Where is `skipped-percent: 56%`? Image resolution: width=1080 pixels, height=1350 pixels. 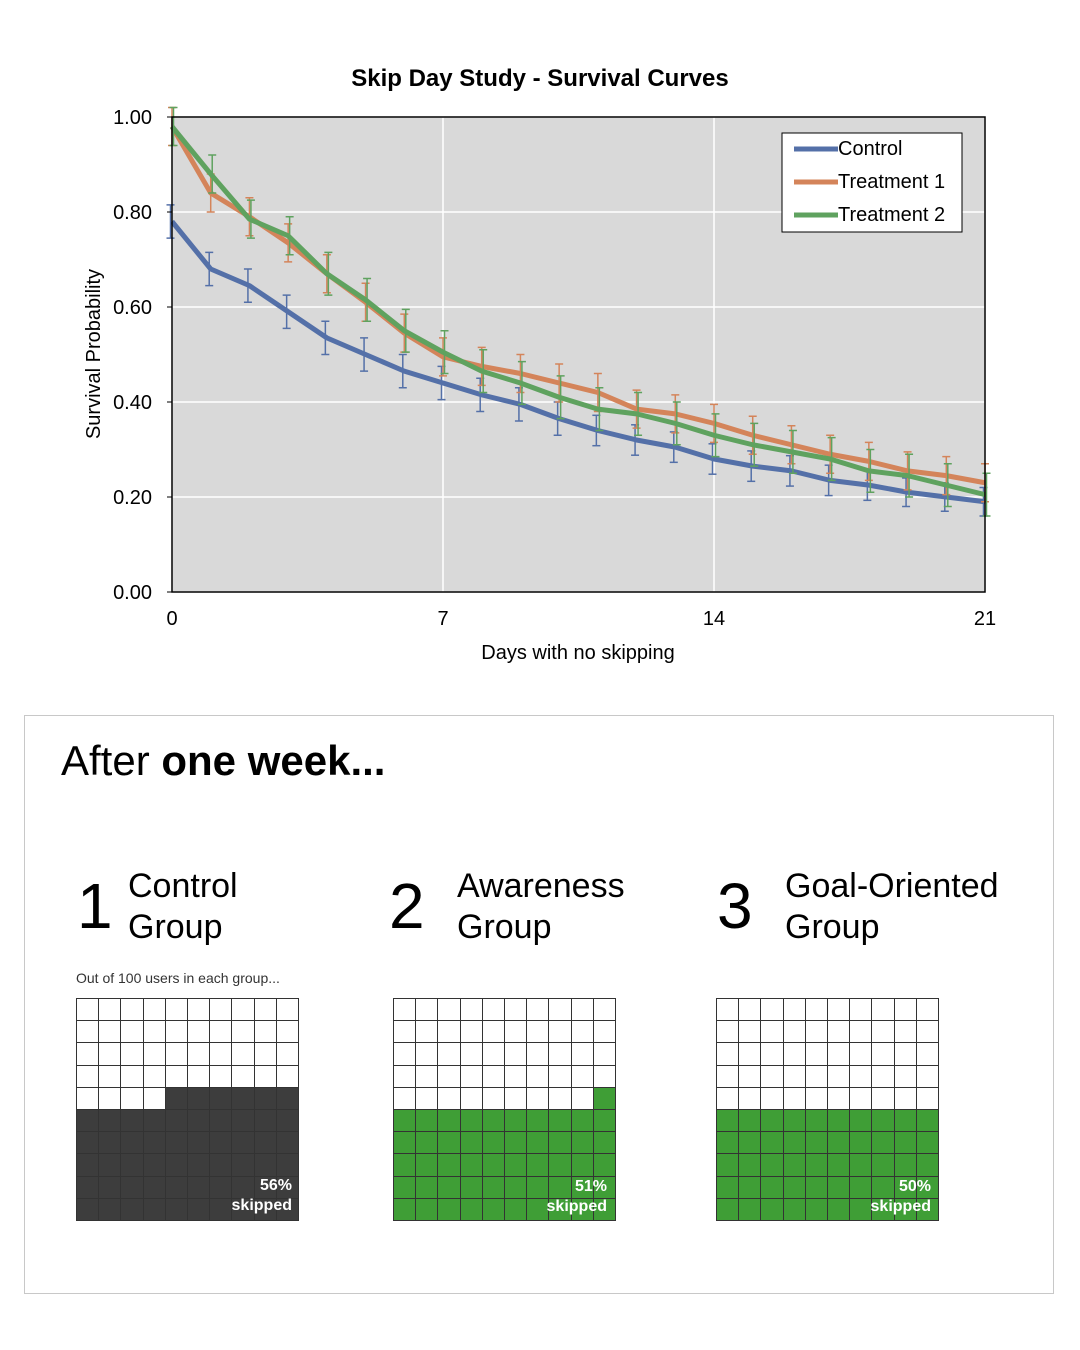 skipped-percent: 56% is located at coordinates (275, 1185).